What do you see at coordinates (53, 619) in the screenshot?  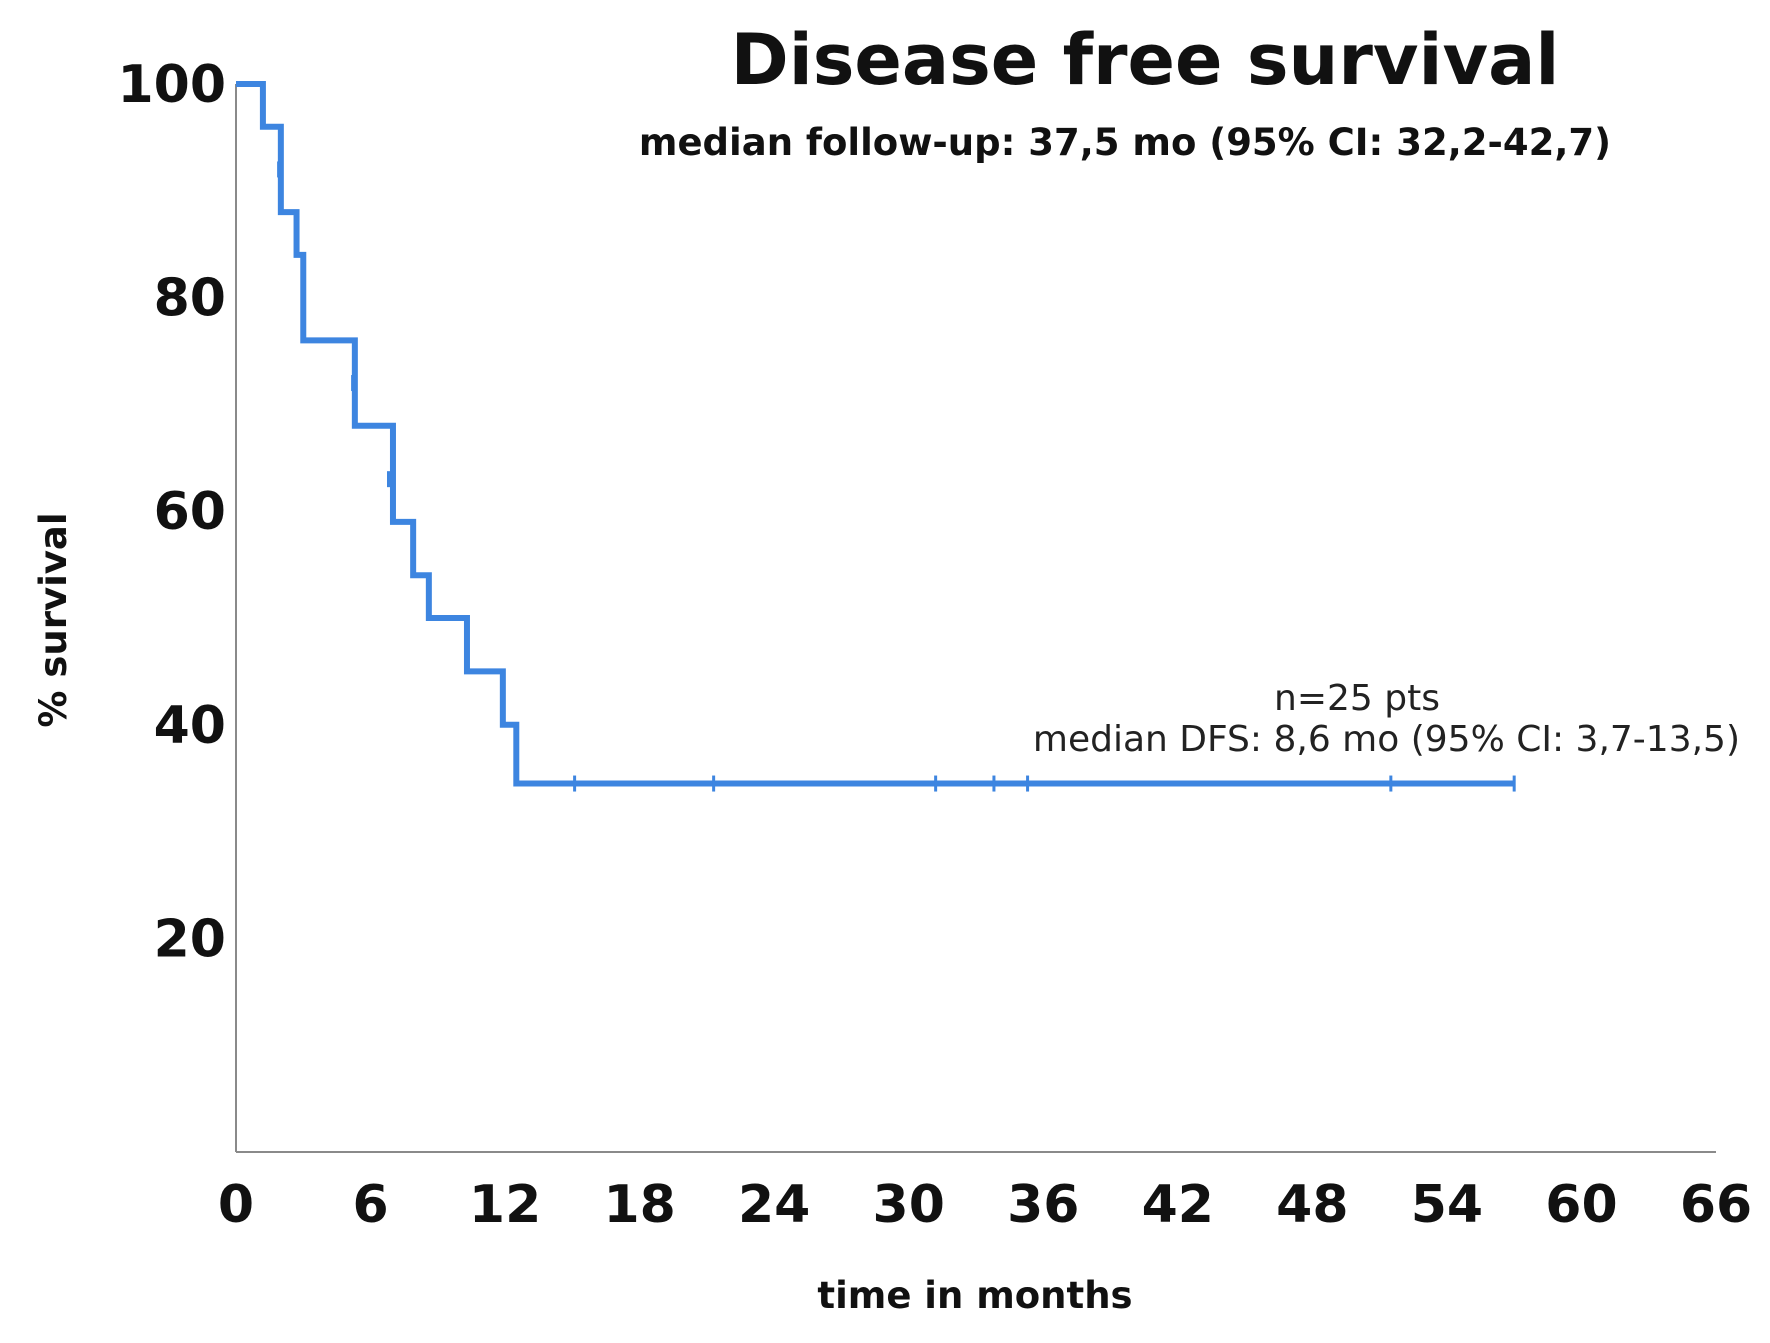 I see `y-axis-label: % survival` at bounding box center [53, 619].